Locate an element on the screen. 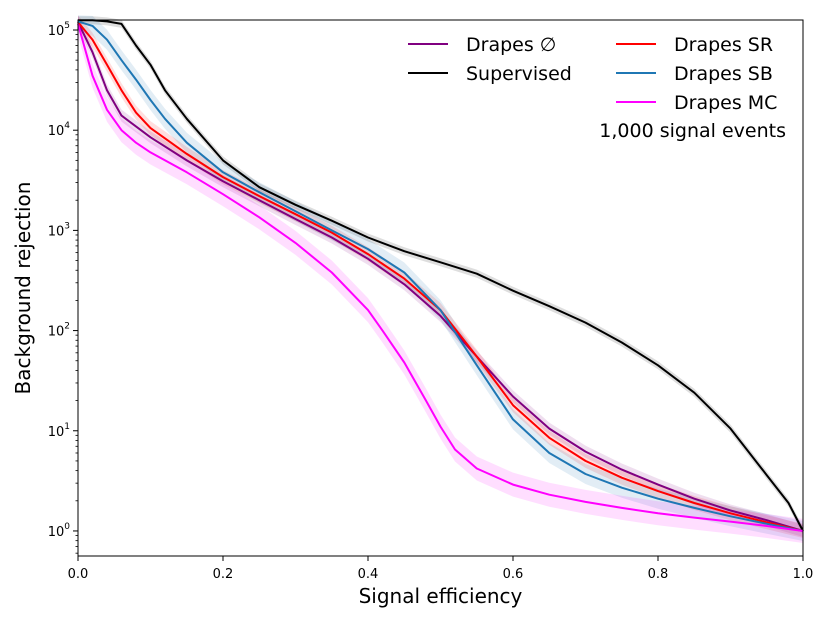 This screenshot has width=830, height=623. x-axis-ticks: 0.0 0.2 0.4 0.6 0.8 1.0 is located at coordinates (441, 569).